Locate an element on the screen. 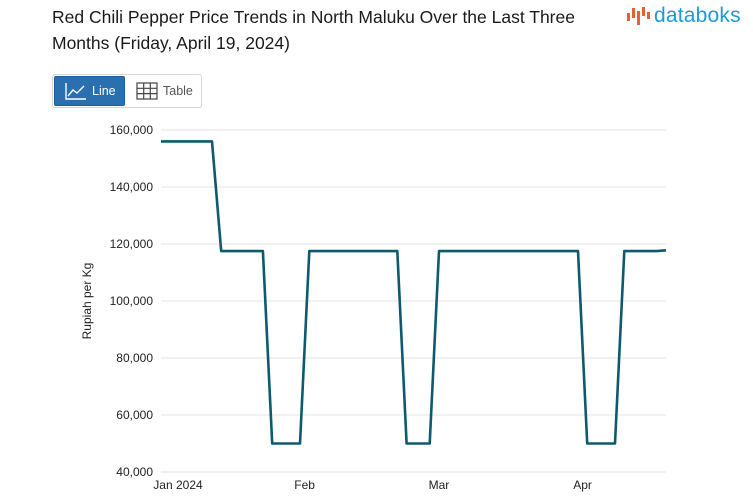 The image size is (753, 498). y-tick-label: 160,000 is located at coordinates (132, 130).